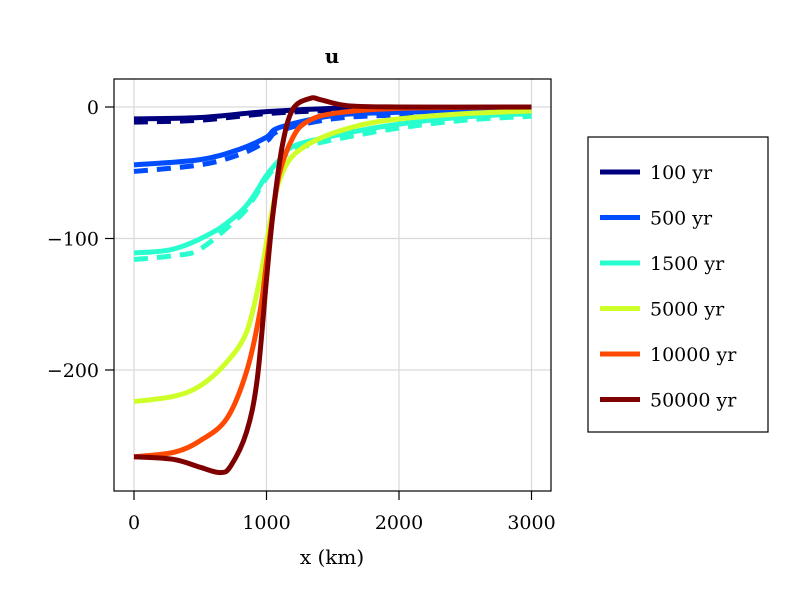  I want to click on x-tick-label: 0, so click(134, 523).